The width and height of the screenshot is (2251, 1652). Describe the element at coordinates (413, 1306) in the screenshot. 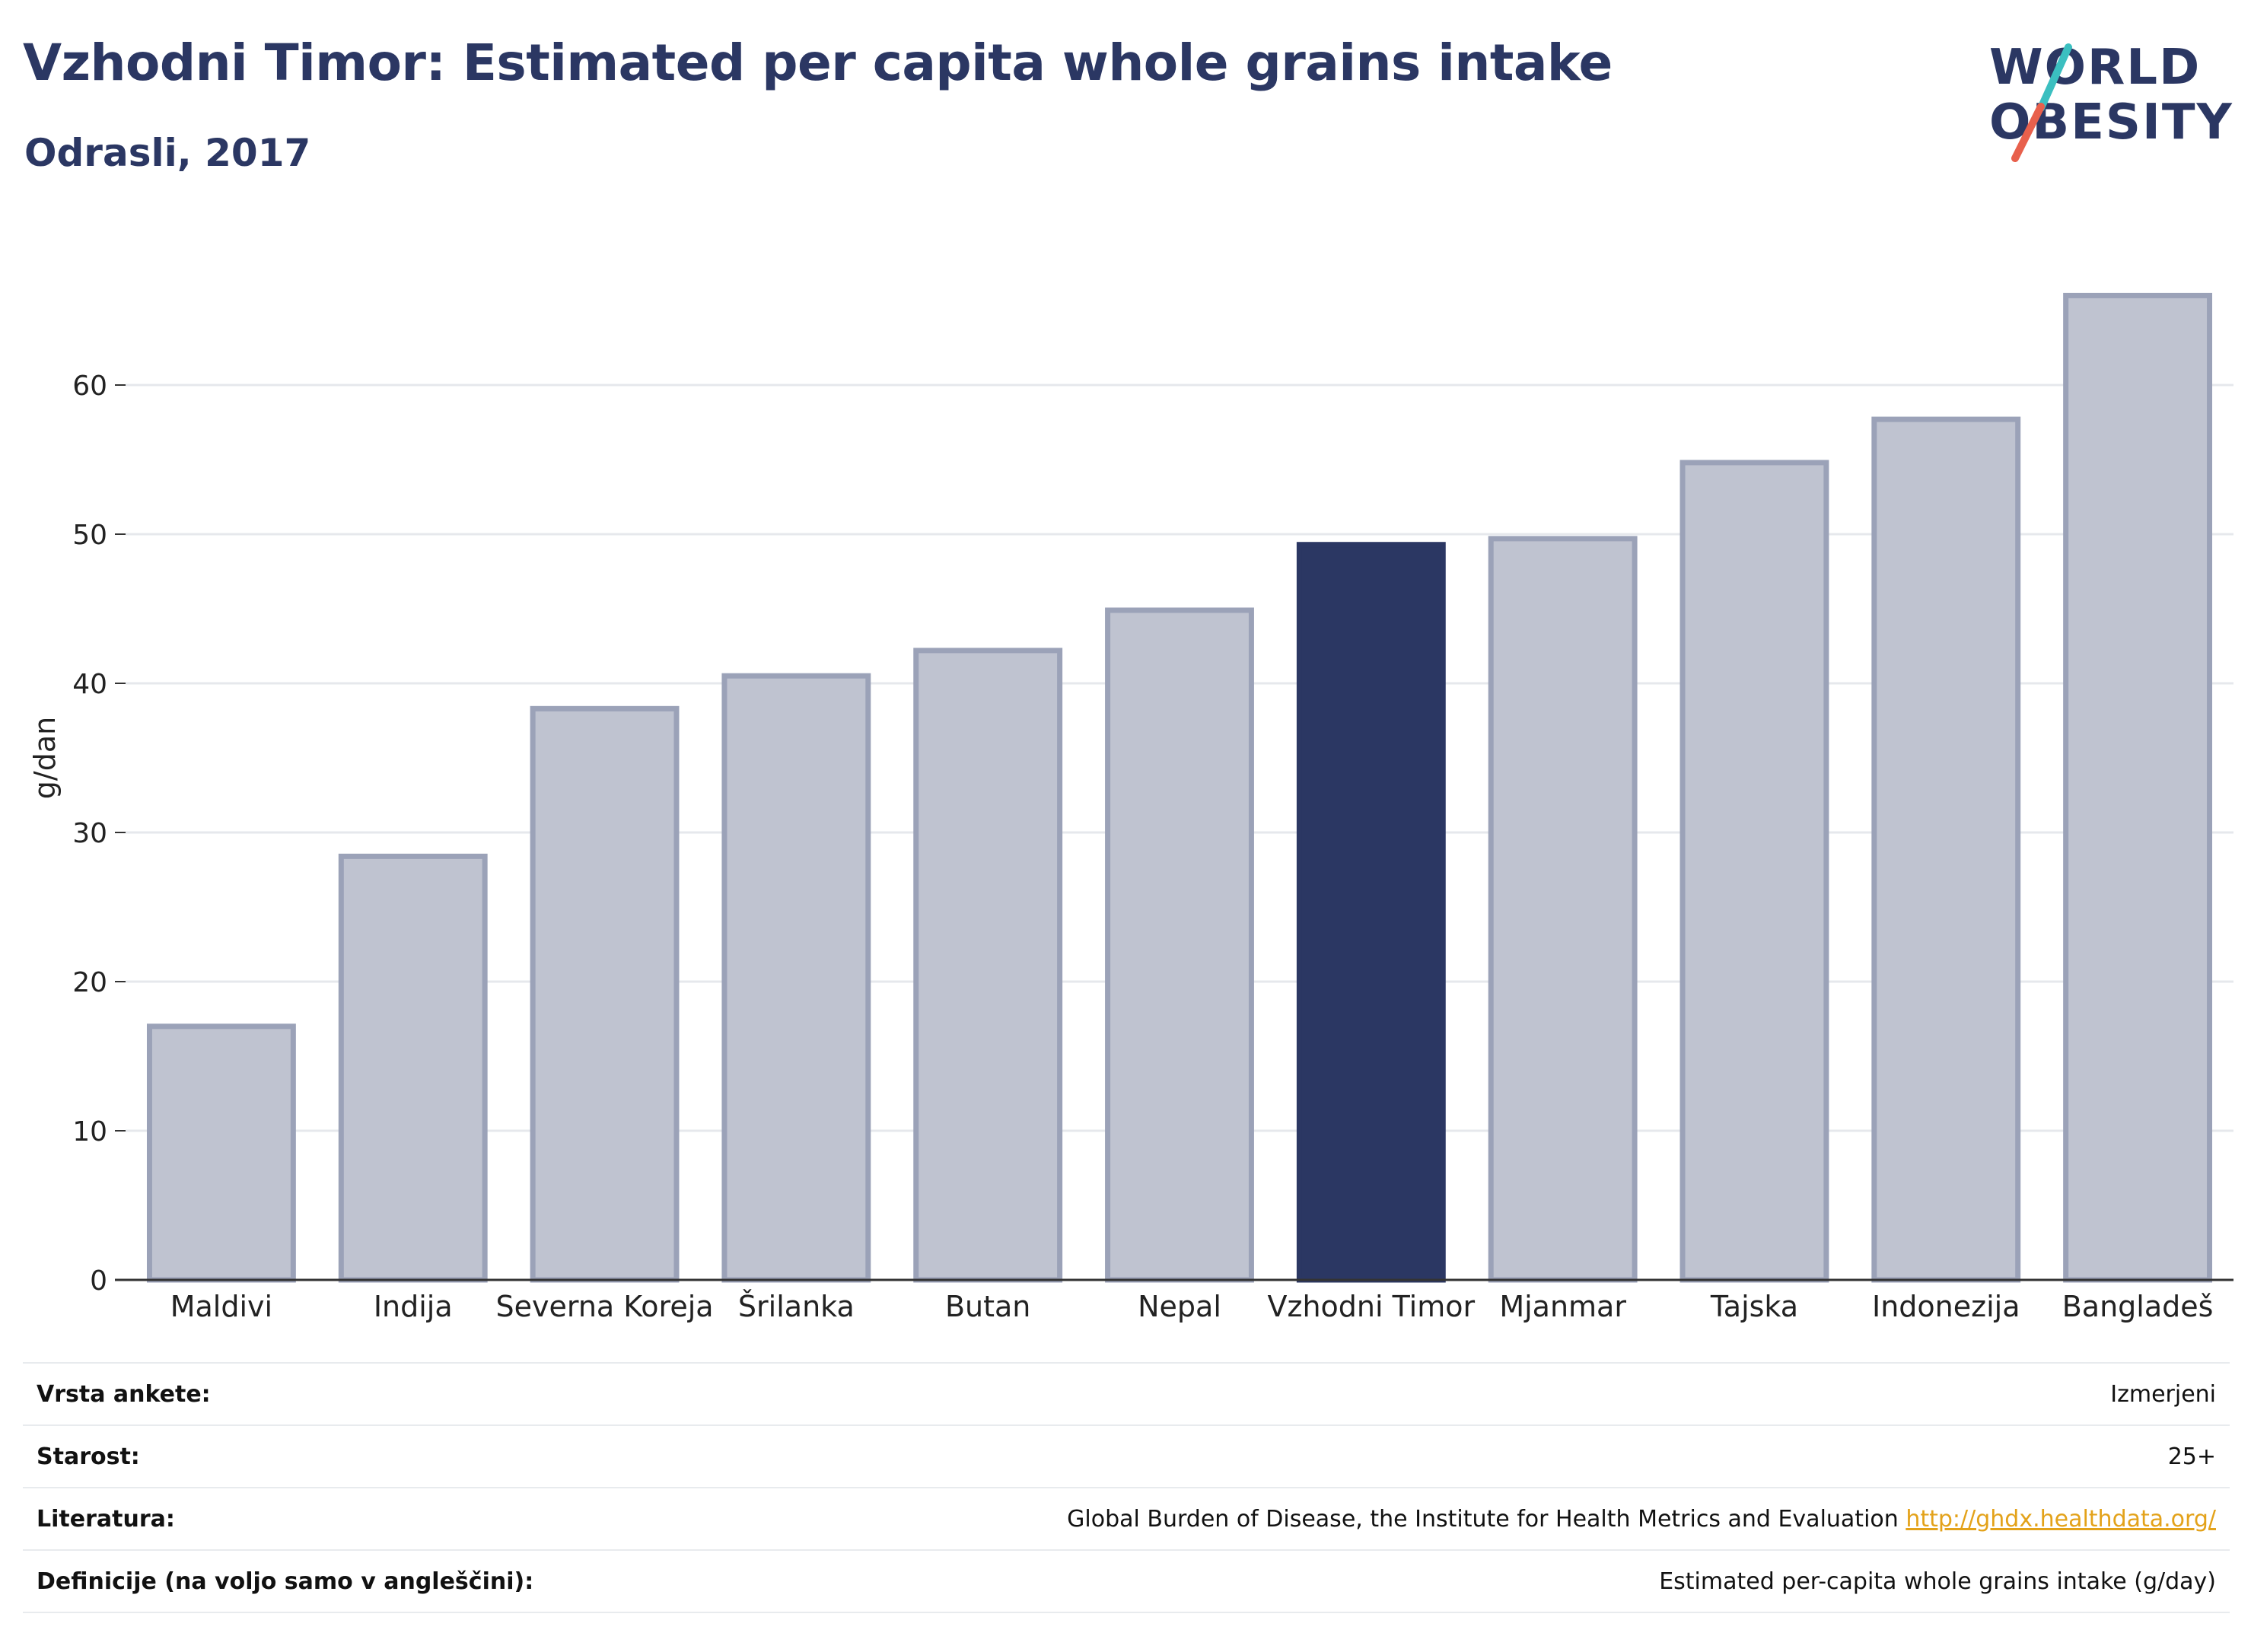

I see `x-category-label: Indija` at that location.